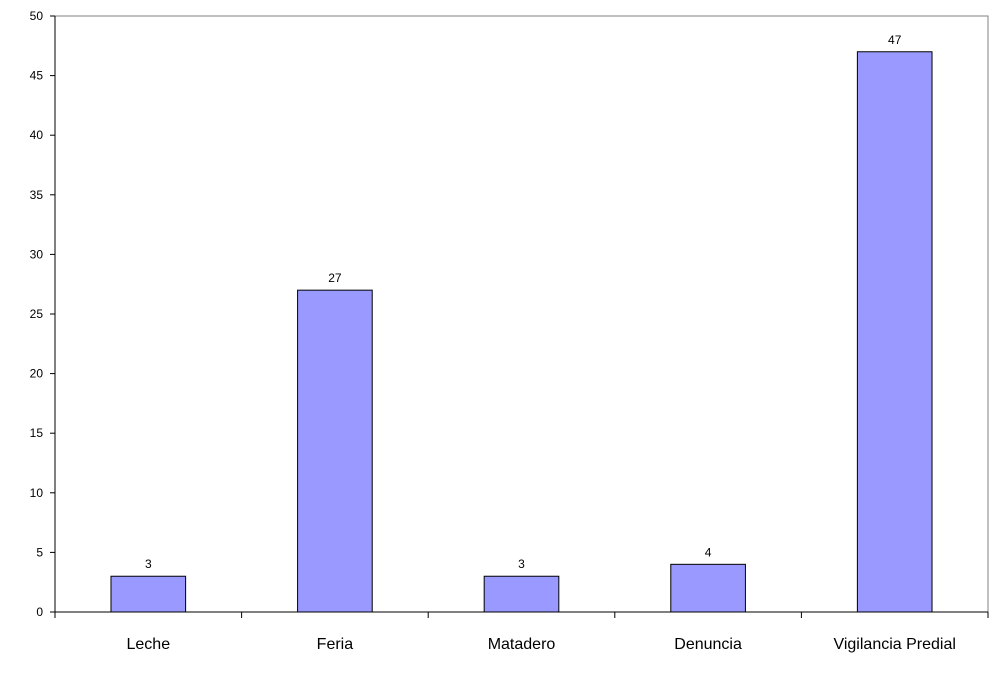 The height and width of the screenshot is (677, 991). I want to click on y-tick-label: 5, so click(39, 552).